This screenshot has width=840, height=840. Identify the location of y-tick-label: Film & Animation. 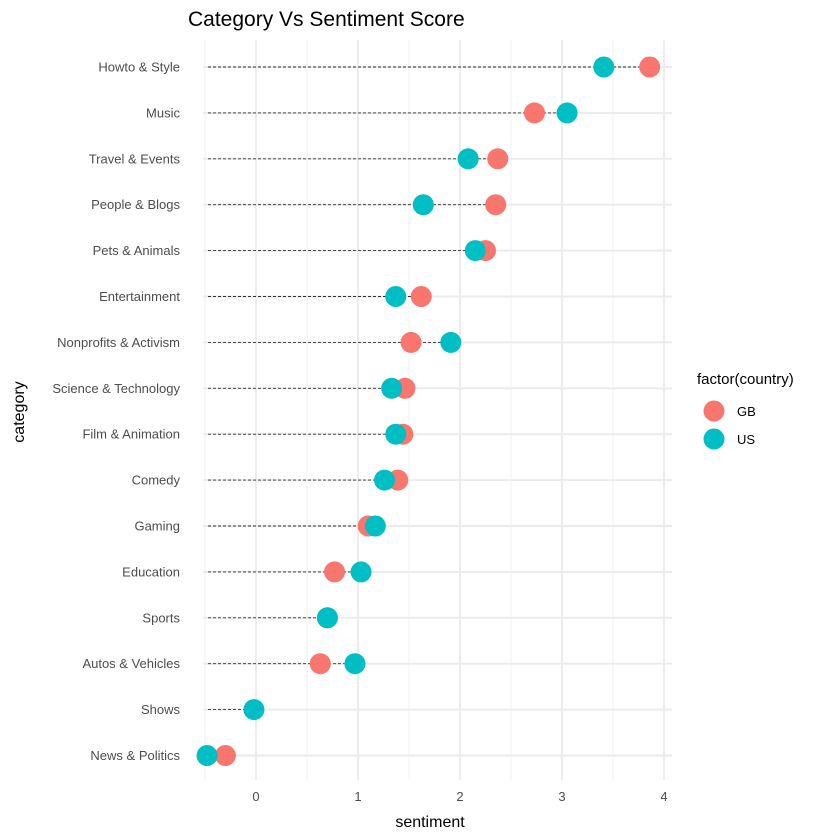
(131, 434).